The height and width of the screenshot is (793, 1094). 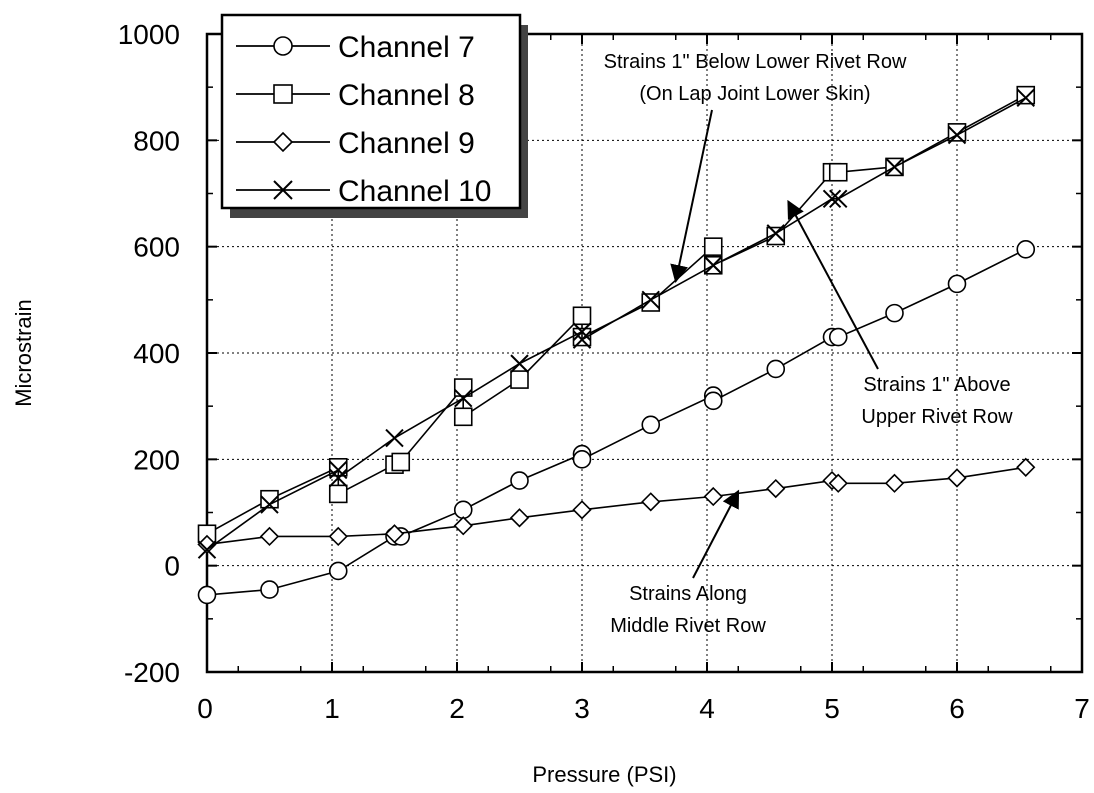 I want to click on annotation-text: Strains Along, so click(x=688, y=594).